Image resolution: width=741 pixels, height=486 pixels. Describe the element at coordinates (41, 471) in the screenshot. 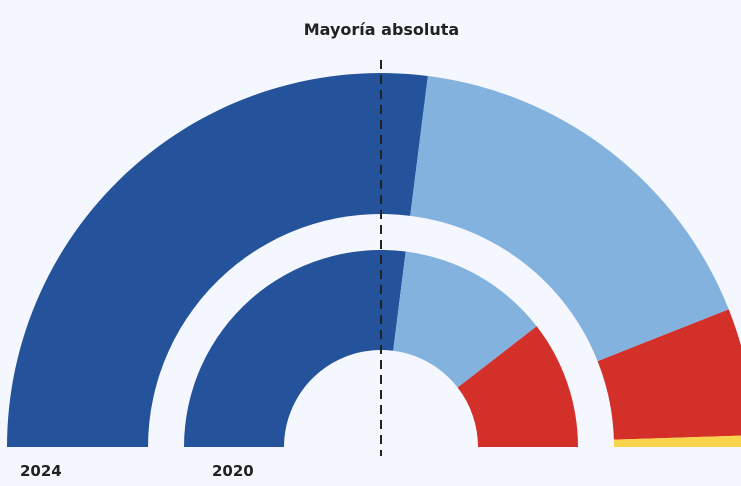

I see `year-label-outer: 2024` at that location.